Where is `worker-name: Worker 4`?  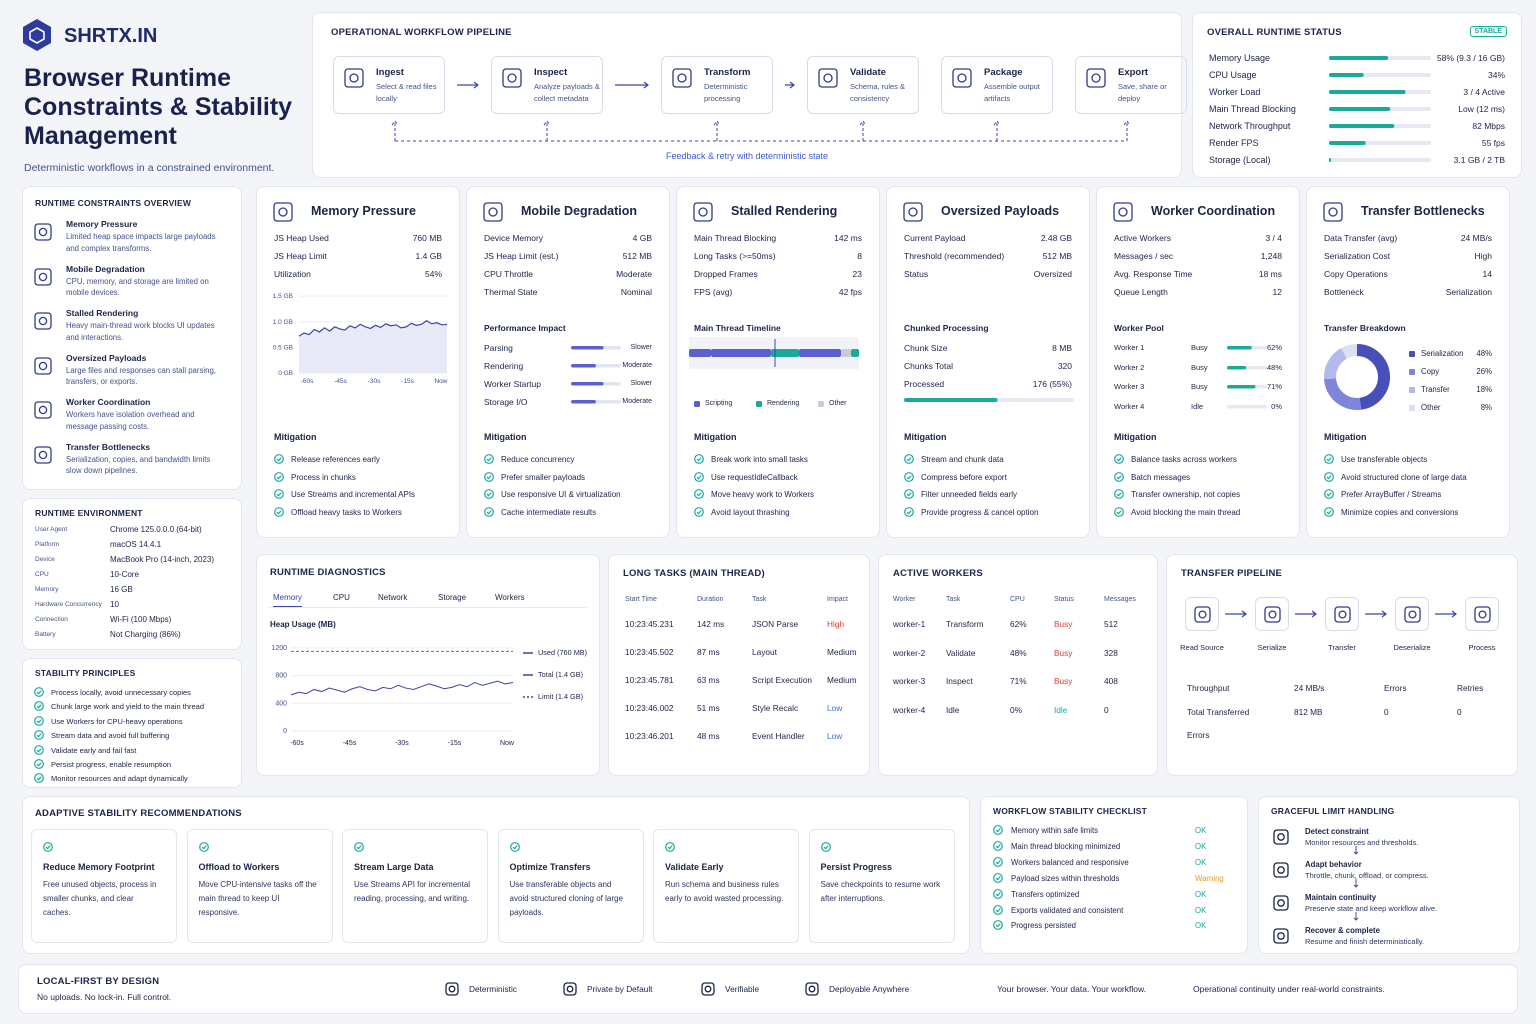
worker-name: Worker 4 is located at coordinates (1129, 406).